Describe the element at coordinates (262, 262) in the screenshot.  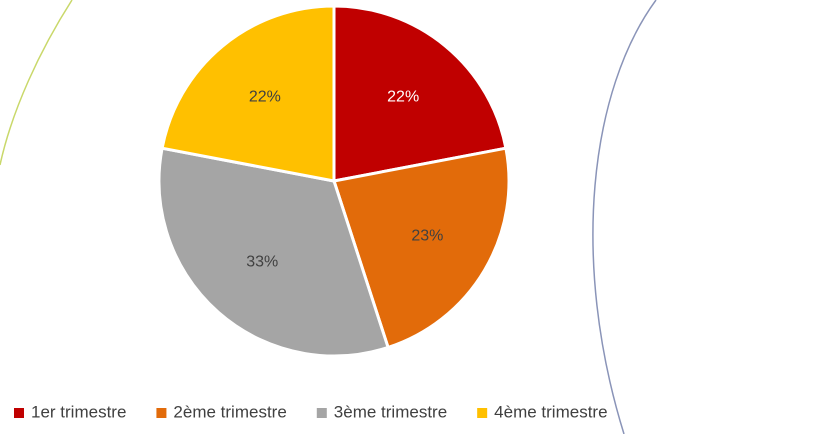
I see `data-label: 33%` at that location.